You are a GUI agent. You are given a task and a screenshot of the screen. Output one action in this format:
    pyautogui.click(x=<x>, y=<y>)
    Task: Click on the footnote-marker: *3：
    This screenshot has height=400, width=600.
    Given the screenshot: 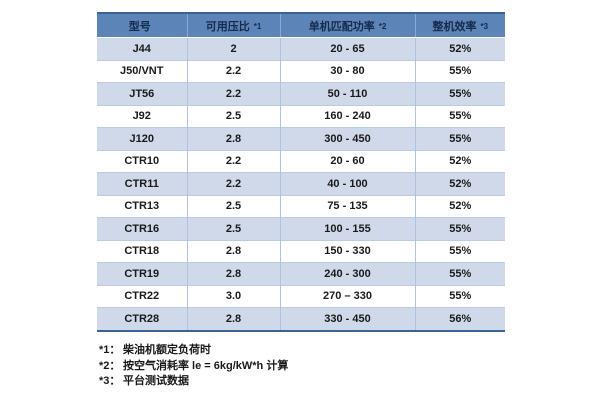 What is the action you would take?
    pyautogui.click(x=110, y=381)
    